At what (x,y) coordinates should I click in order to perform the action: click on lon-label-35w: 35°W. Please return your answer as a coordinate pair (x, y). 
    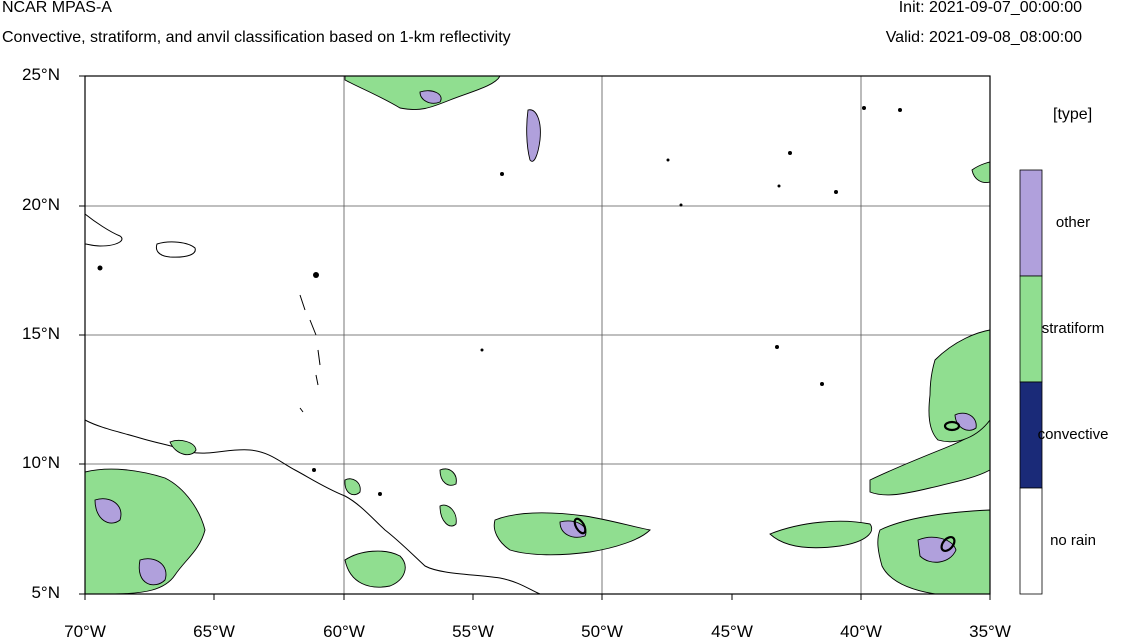
    Looking at the image, I should click on (990, 631).